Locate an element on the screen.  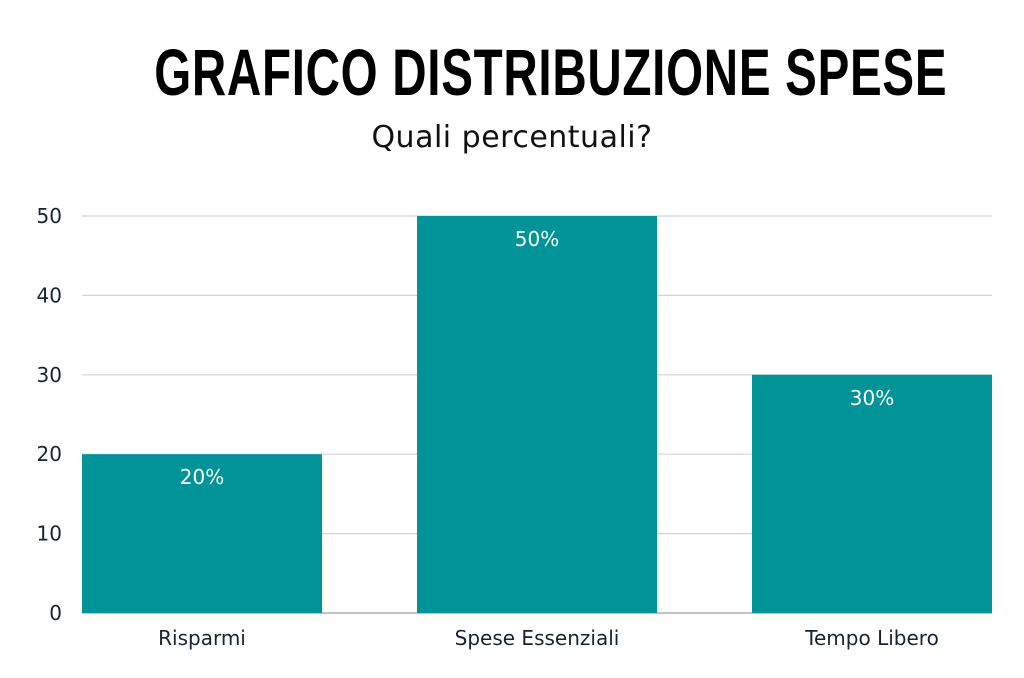
y-tick-label: 40 is located at coordinates (49, 295).